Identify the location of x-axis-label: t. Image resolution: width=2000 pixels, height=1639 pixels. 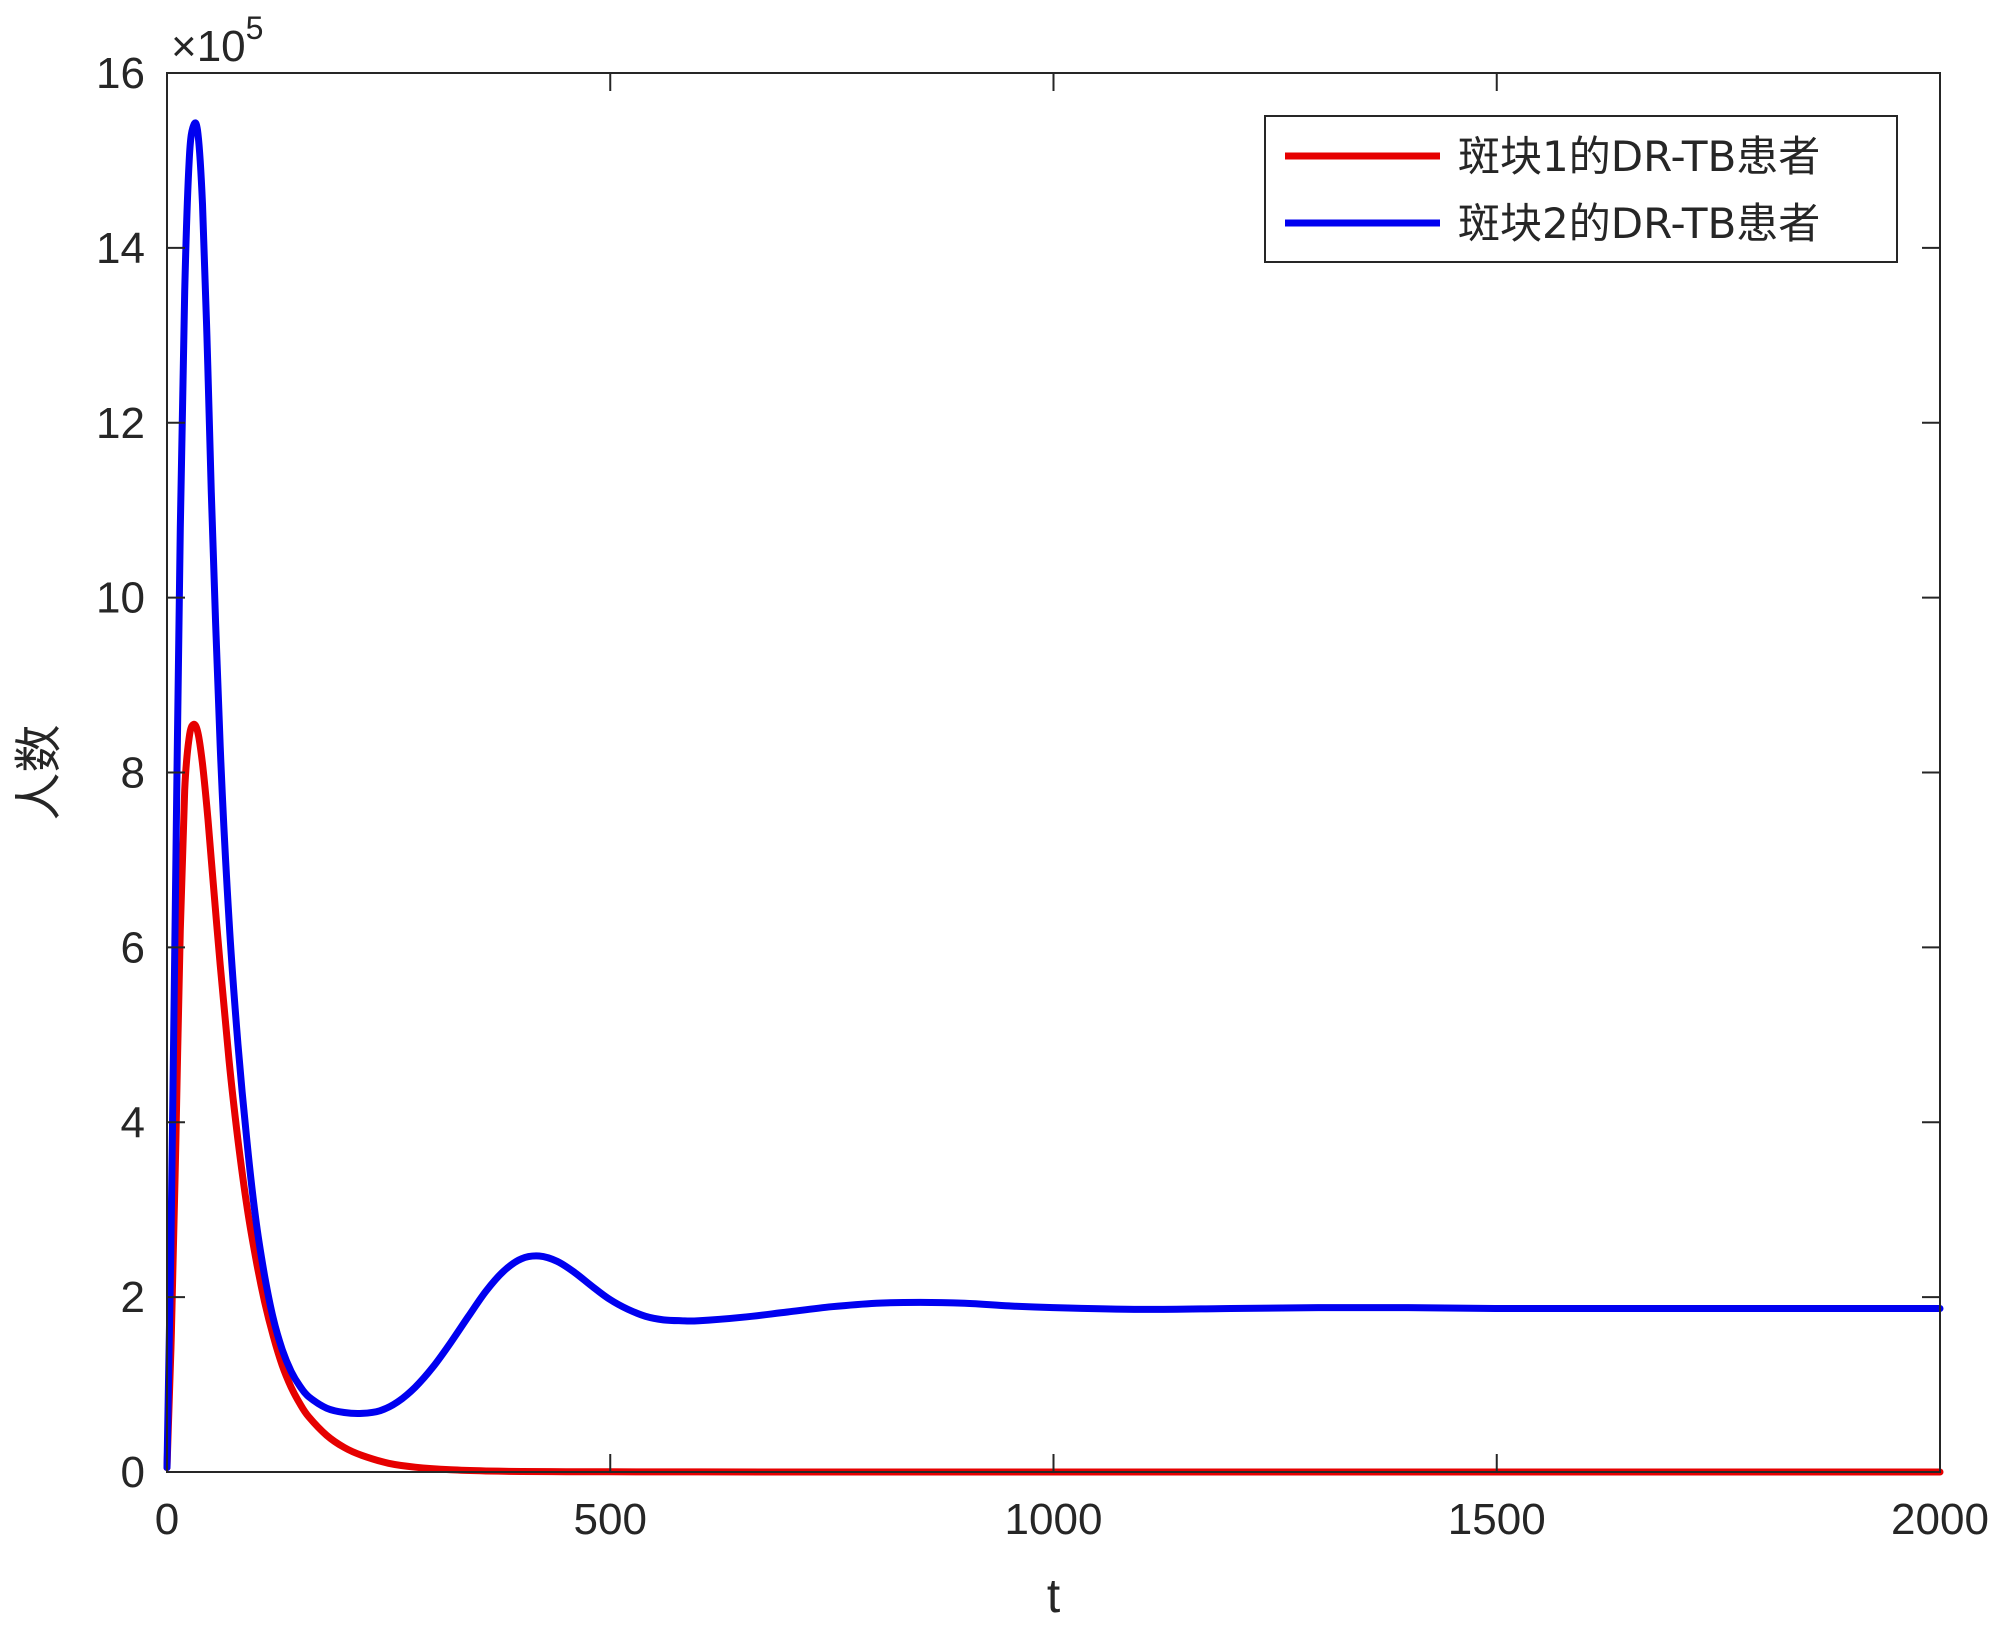
(1053, 1596).